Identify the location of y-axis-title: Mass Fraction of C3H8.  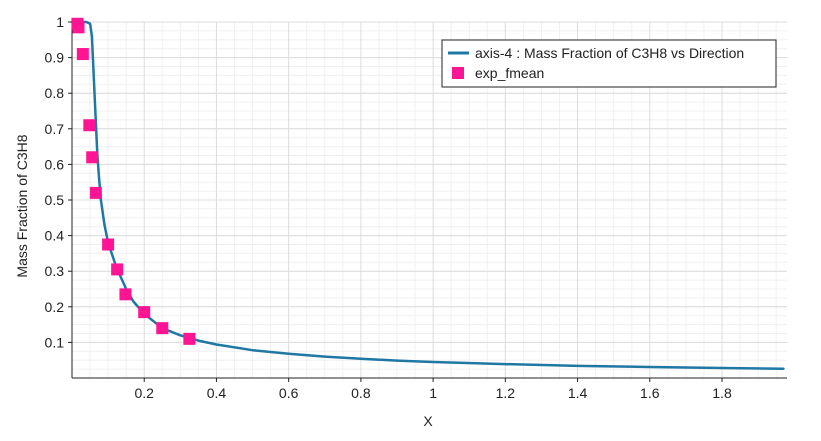
(22, 205).